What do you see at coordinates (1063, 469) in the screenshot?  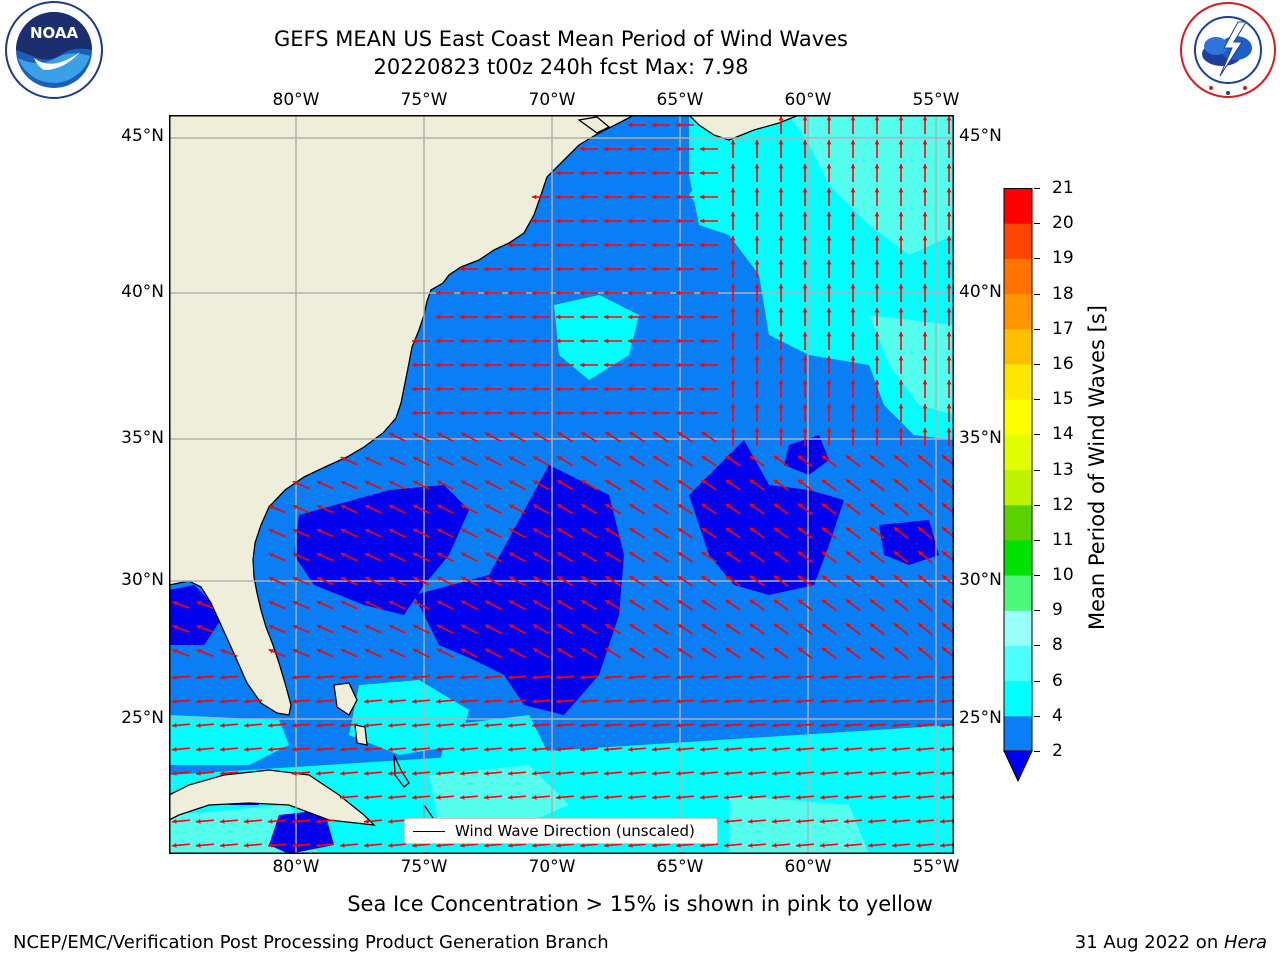 I see `colorbar-tick-label: 13` at bounding box center [1063, 469].